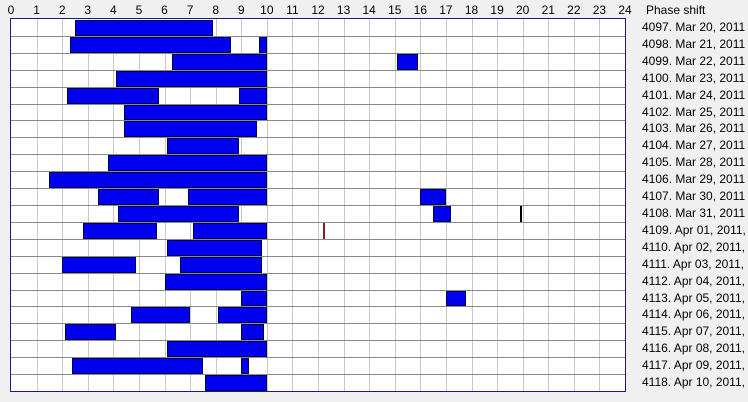 The height and width of the screenshot is (402, 748). Describe the element at coordinates (599, 10) in the screenshot. I see `x-tick-label: 23` at that location.